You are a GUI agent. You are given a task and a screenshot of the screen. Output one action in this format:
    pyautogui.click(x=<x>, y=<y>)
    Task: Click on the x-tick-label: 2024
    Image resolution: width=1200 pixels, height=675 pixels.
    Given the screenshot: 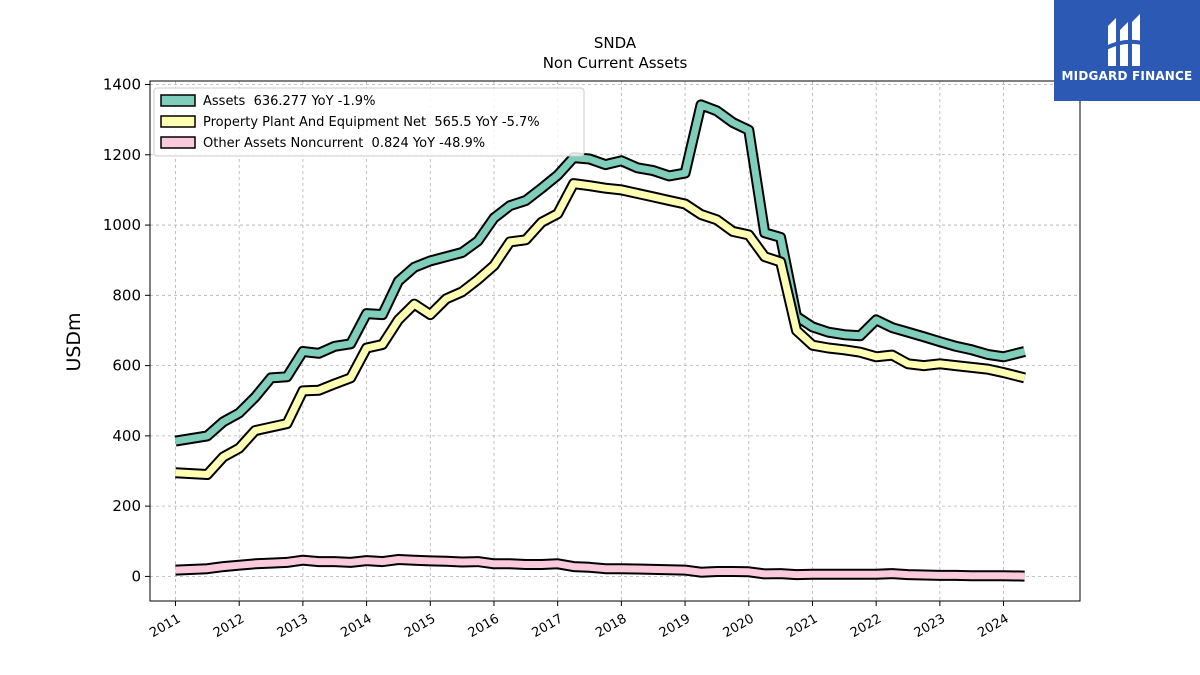 What is the action you would take?
    pyautogui.click(x=993, y=626)
    